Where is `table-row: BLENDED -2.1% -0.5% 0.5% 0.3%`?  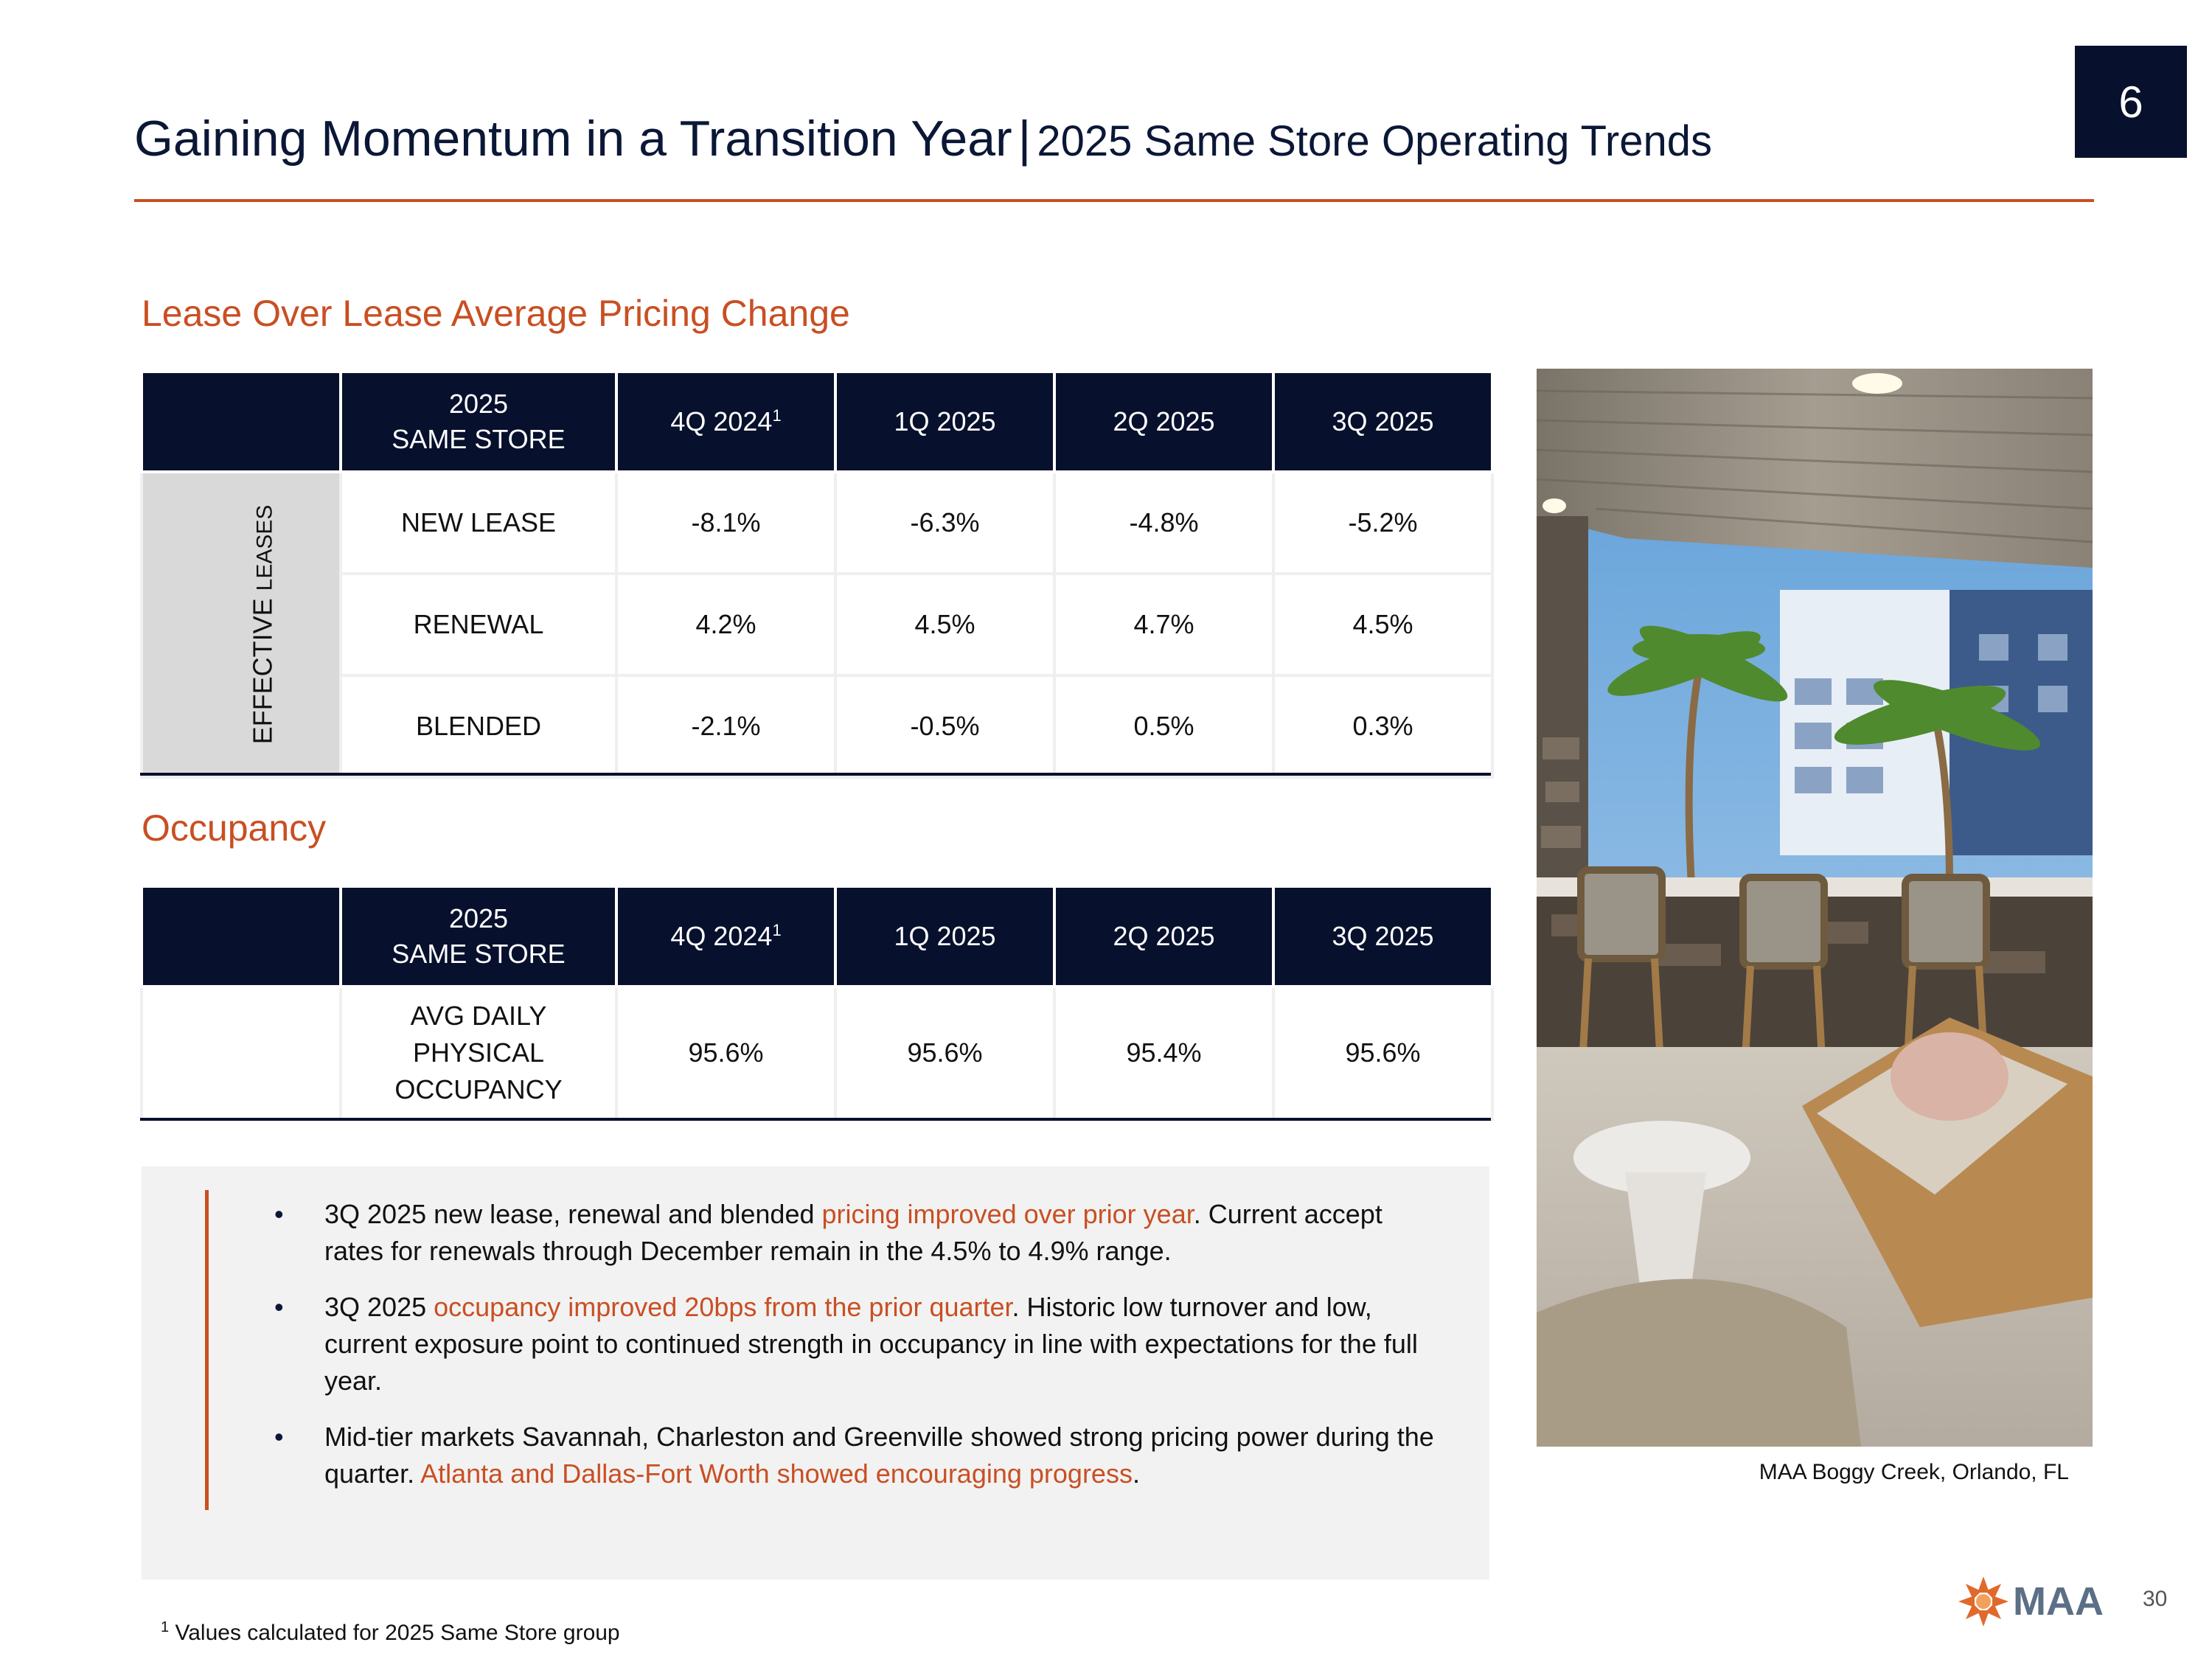 table-row: BLENDED -2.1% -0.5% 0.5% 0.3% is located at coordinates (818, 726).